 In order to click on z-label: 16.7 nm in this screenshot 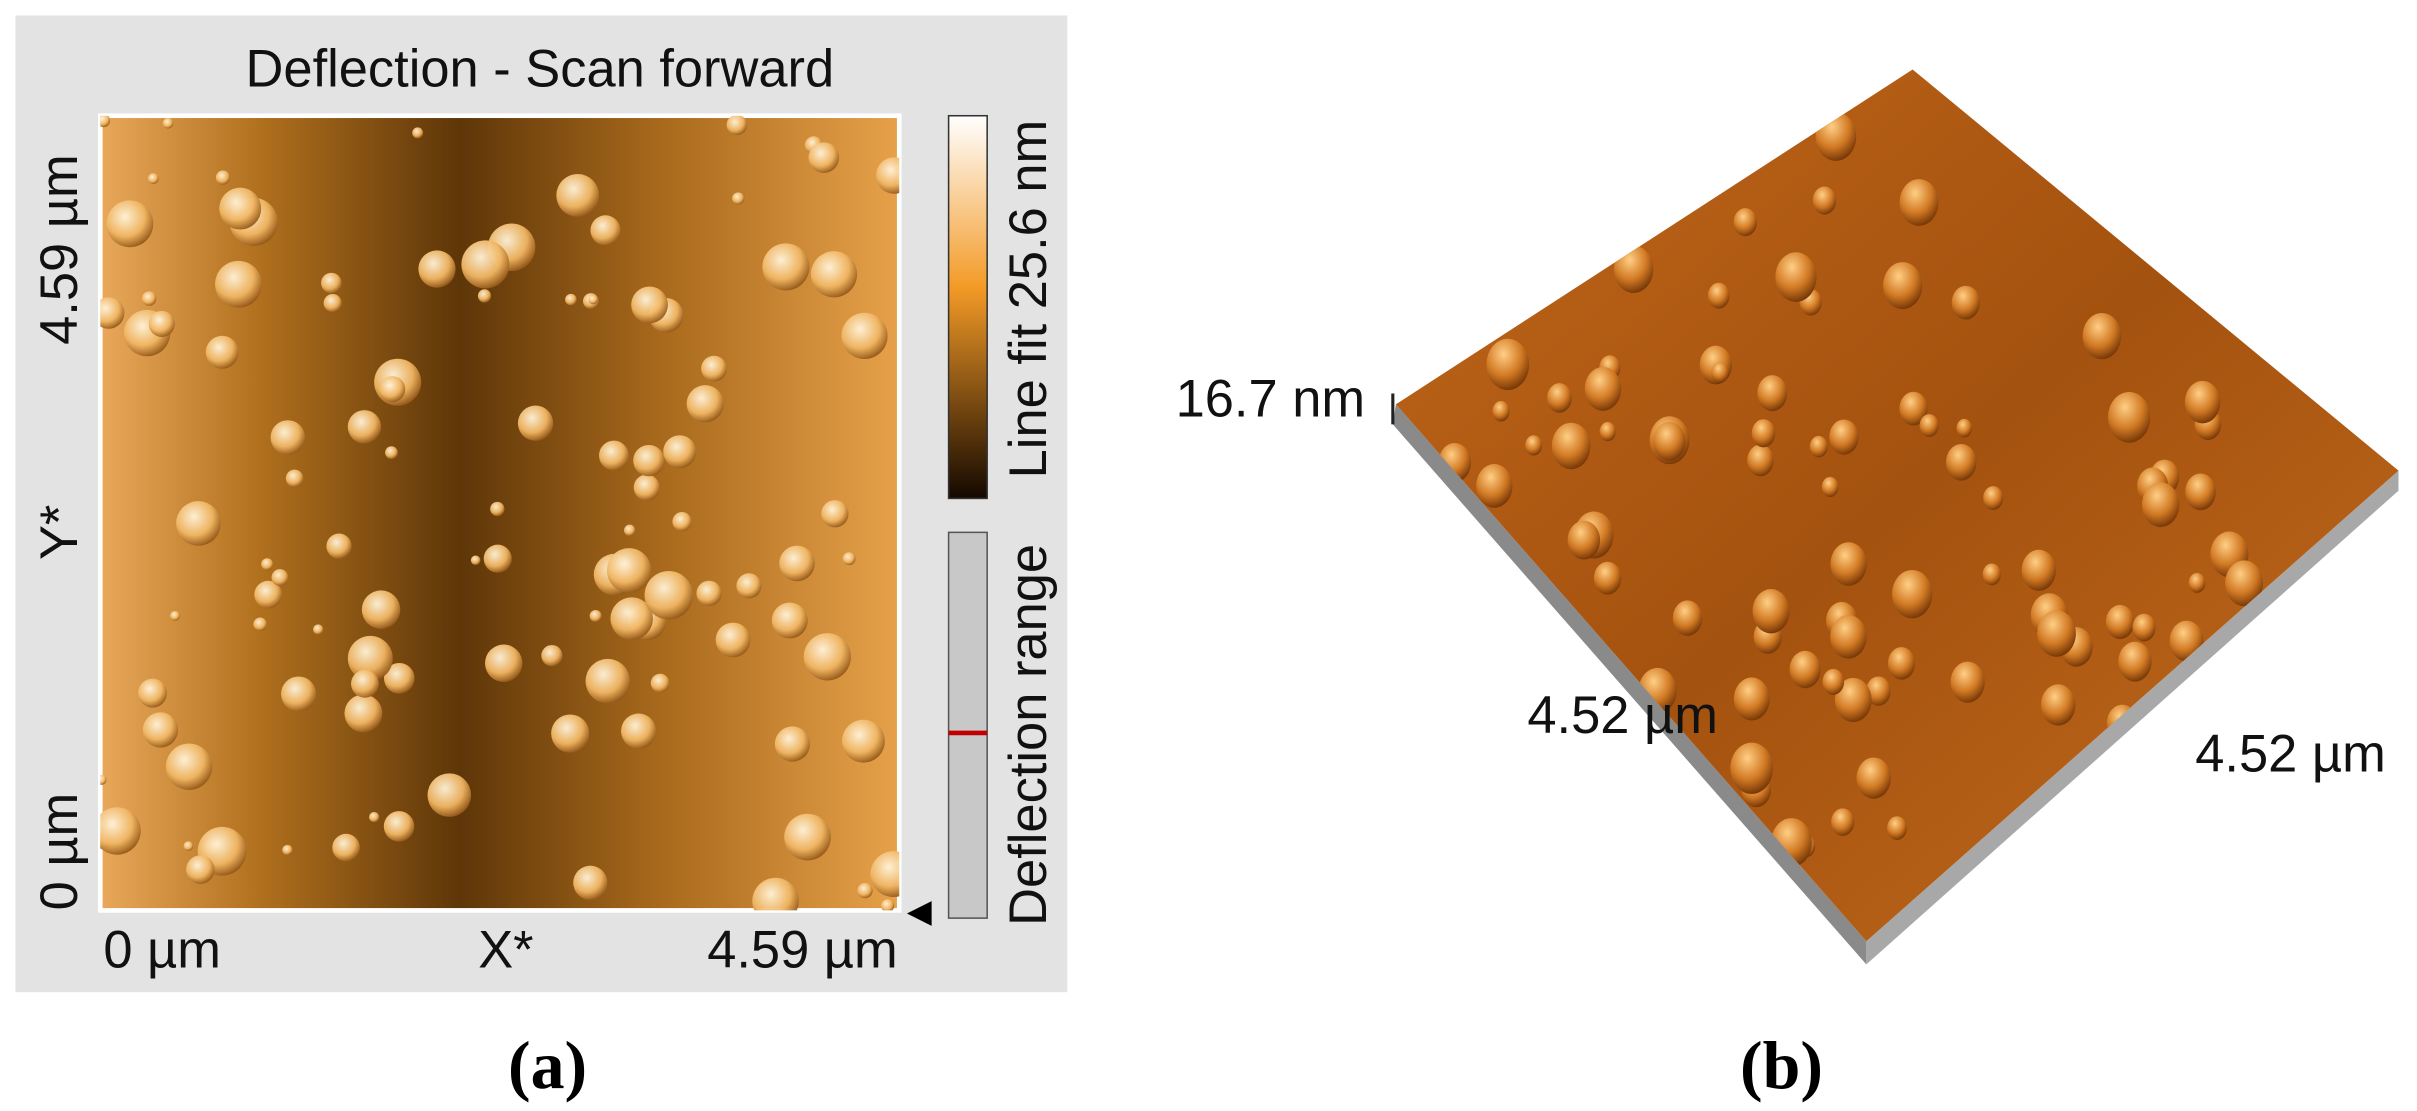, I will do `click(1270, 400)`.